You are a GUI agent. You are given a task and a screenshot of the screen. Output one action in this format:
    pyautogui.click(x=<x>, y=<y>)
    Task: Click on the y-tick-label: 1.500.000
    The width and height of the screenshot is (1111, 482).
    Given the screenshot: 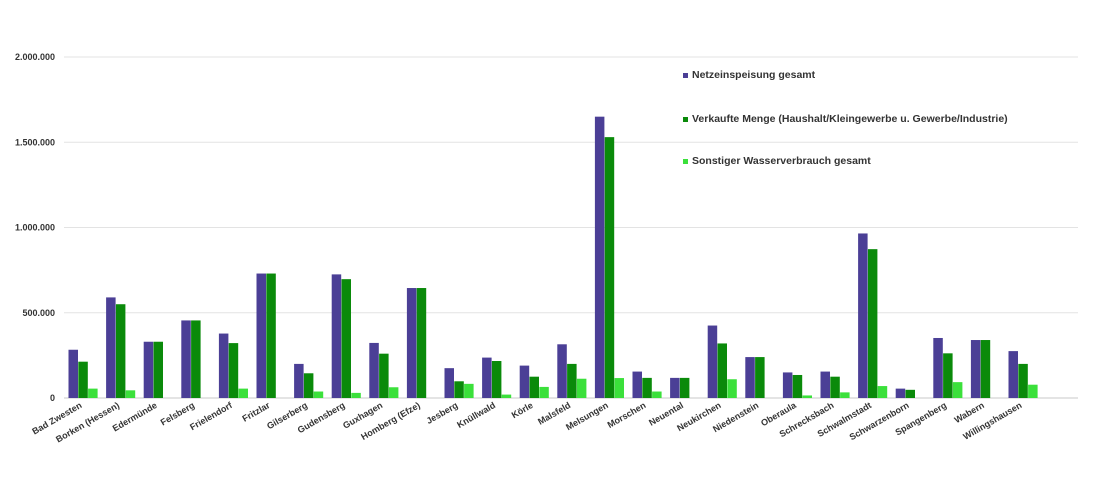 What is the action you would take?
    pyautogui.click(x=35, y=142)
    